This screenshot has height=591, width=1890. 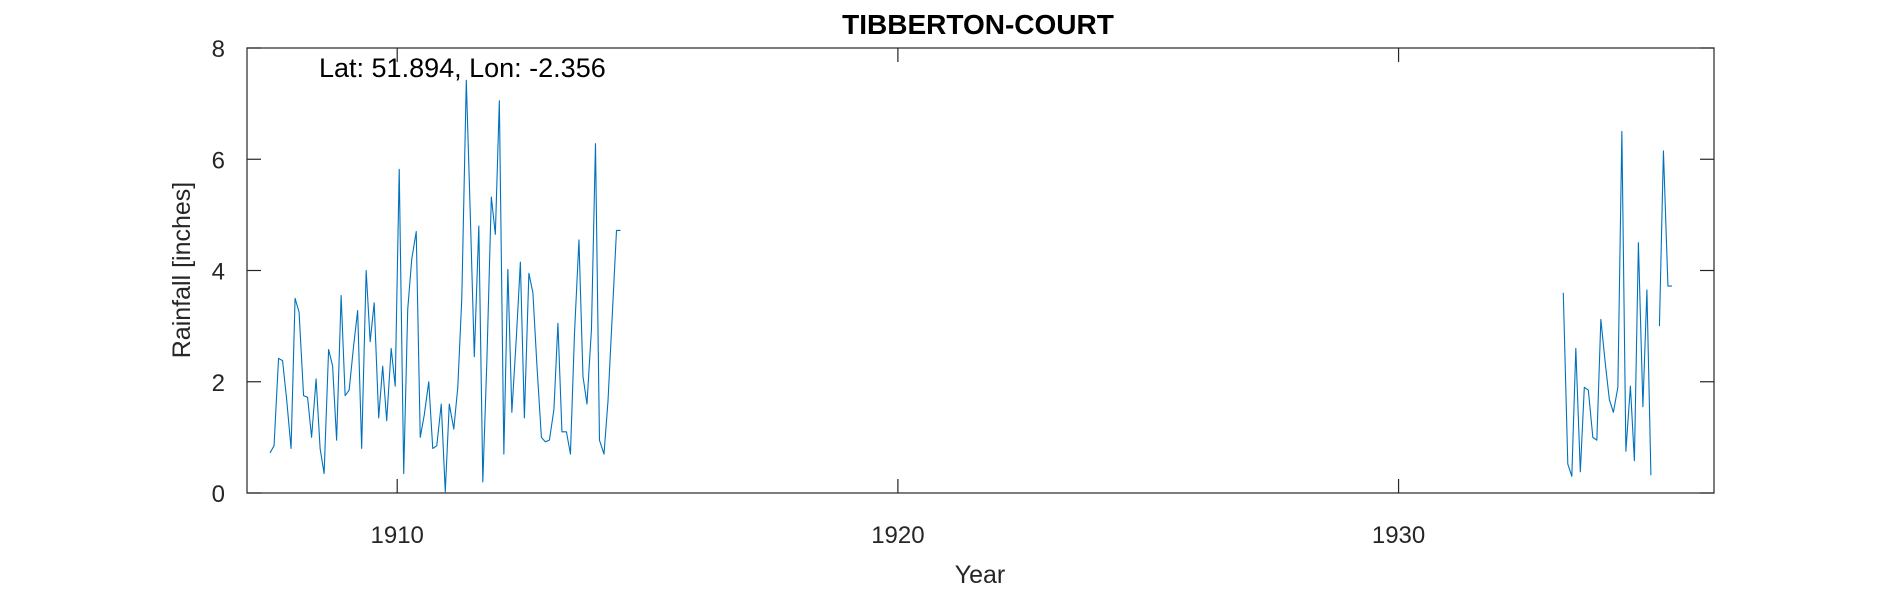 I want to click on y-tick-label: 4, so click(x=218, y=272).